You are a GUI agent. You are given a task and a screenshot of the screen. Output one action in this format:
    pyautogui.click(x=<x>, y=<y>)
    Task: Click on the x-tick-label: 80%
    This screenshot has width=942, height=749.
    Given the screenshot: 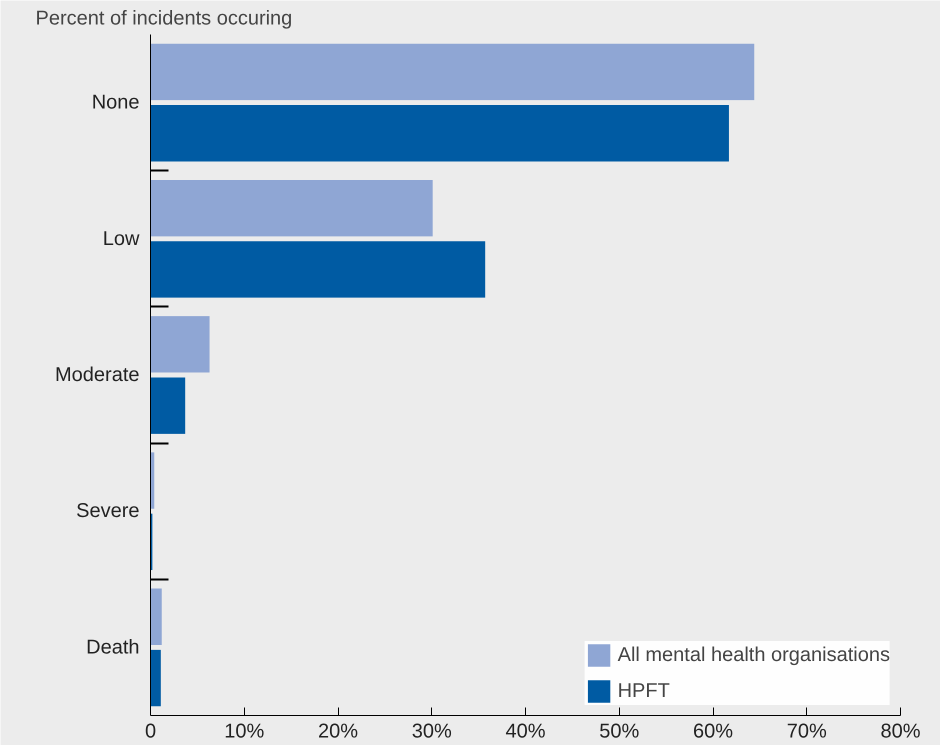 What is the action you would take?
    pyautogui.click(x=900, y=731)
    